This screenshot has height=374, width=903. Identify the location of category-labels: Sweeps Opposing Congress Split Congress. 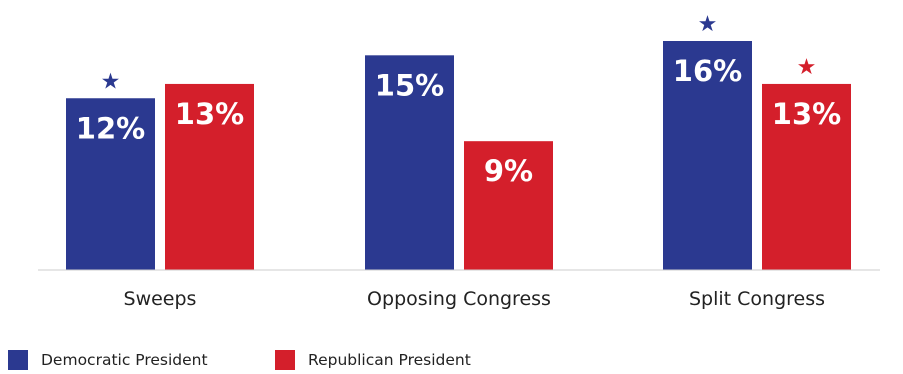
(475, 299).